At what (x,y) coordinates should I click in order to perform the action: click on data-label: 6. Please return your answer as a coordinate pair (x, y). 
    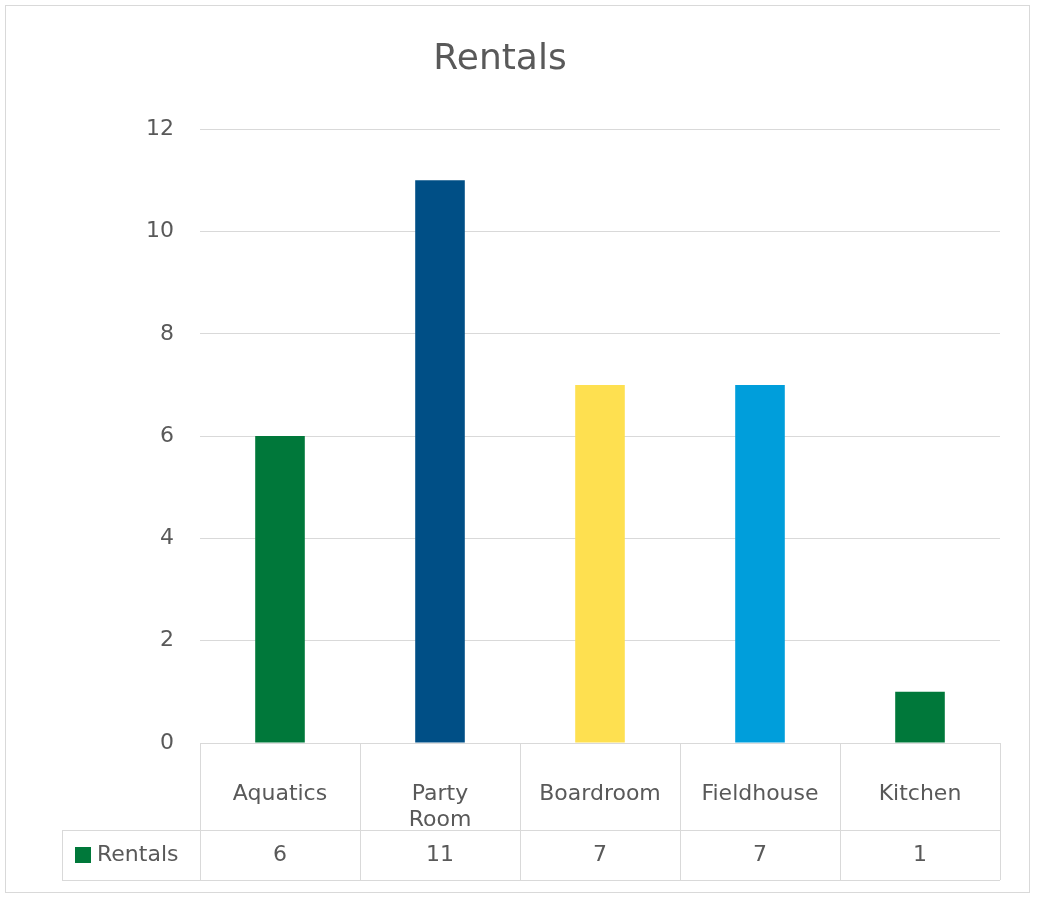
    Looking at the image, I should click on (280, 853).